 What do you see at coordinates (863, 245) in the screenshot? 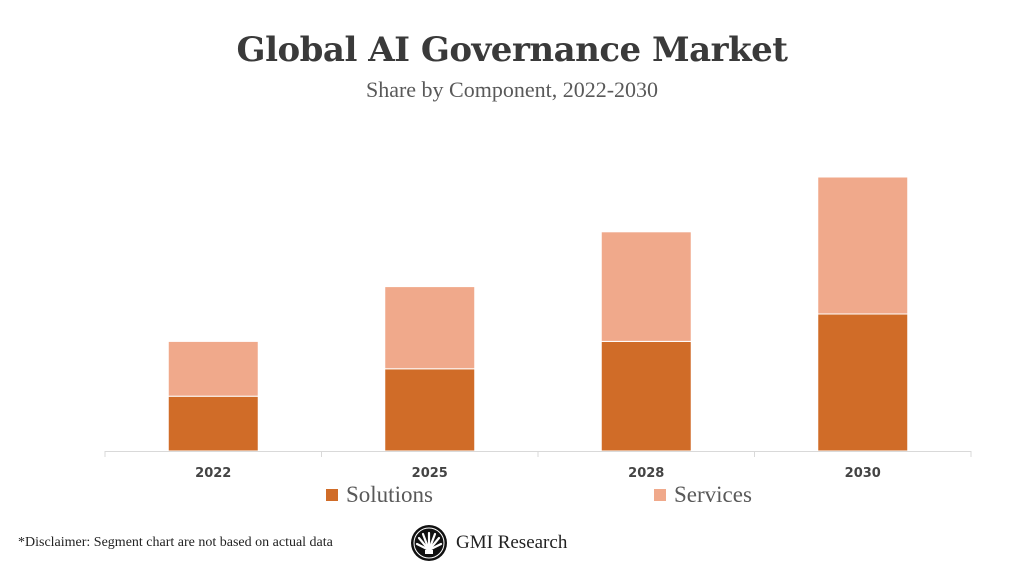
I see `bar-services-2030` at bounding box center [863, 245].